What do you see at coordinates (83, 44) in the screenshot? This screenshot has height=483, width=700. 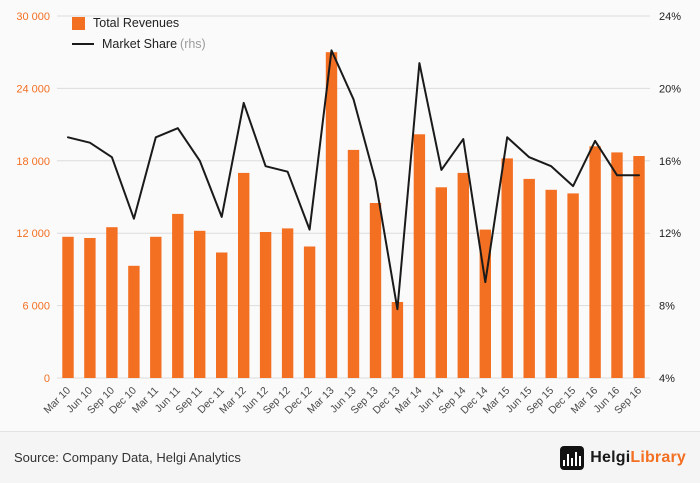 I see `share-line-swatch-icon` at bounding box center [83, 44].